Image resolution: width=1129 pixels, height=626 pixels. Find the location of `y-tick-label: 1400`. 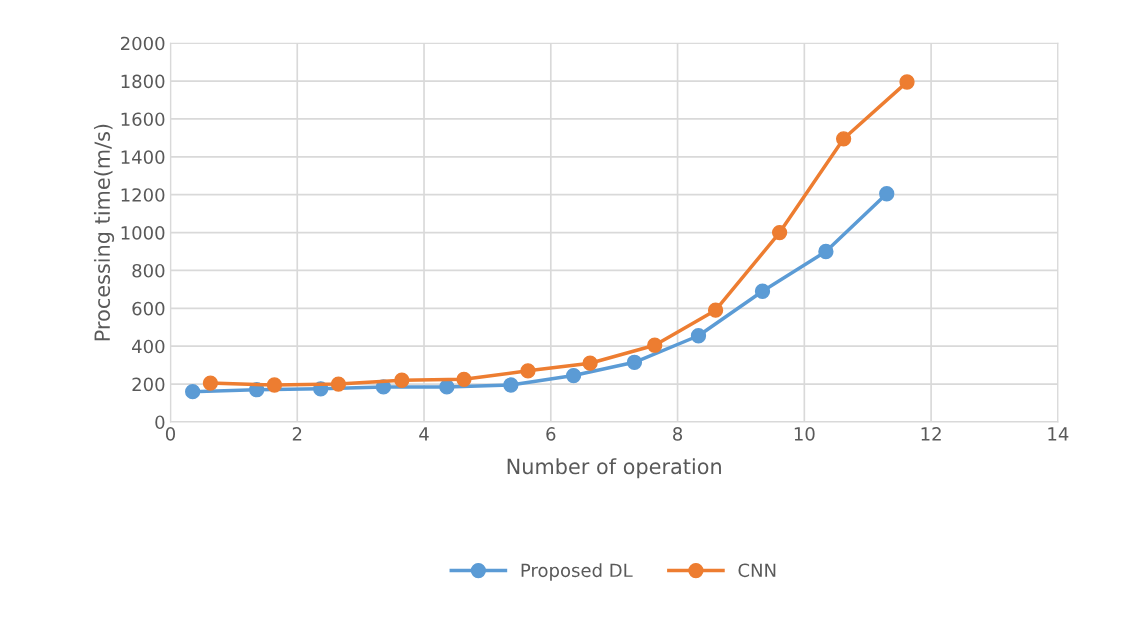

y-tick-label: 1400 is located at coordinates (143, 157).